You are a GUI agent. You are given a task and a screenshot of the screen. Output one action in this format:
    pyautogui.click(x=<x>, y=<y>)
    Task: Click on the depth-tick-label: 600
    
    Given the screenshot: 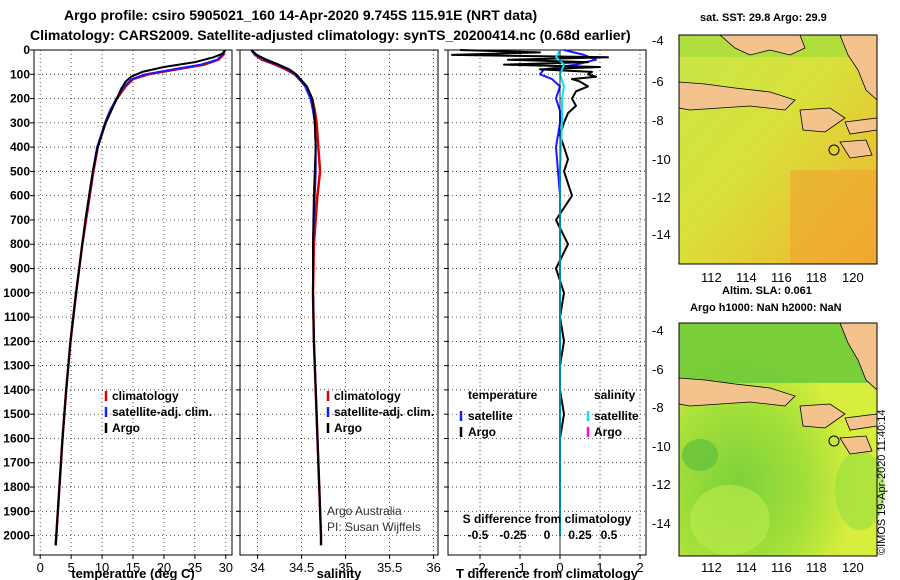 What is the action you would take?
    pyautogui.click(x=20, y=196)
    